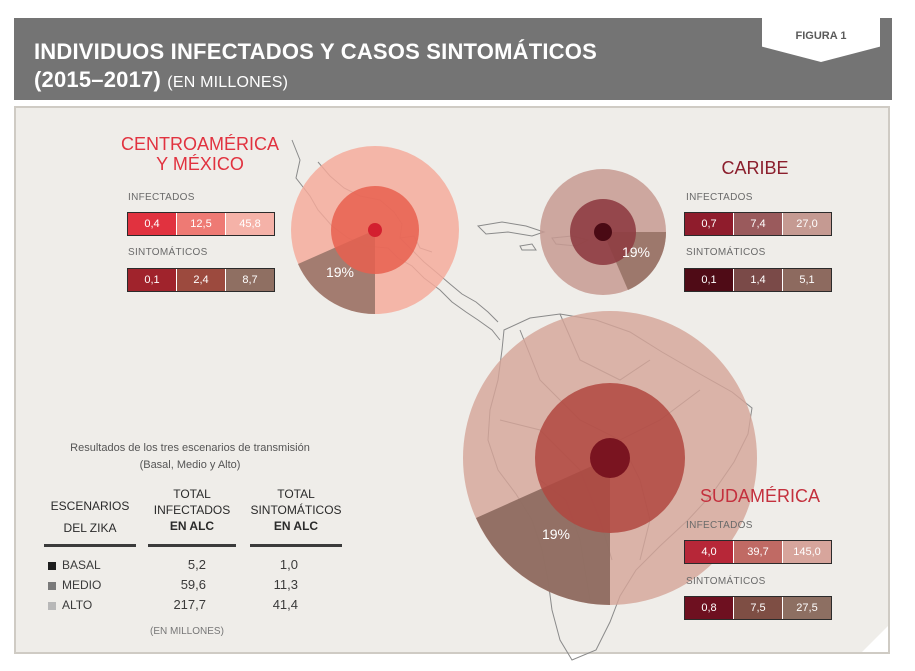 This screenshot has width=915, height=671. What do you see at coordinates (250, 224) in the screenshot?
I see `ca-infected-alto: 45,8` at bounding box center [250, 224].